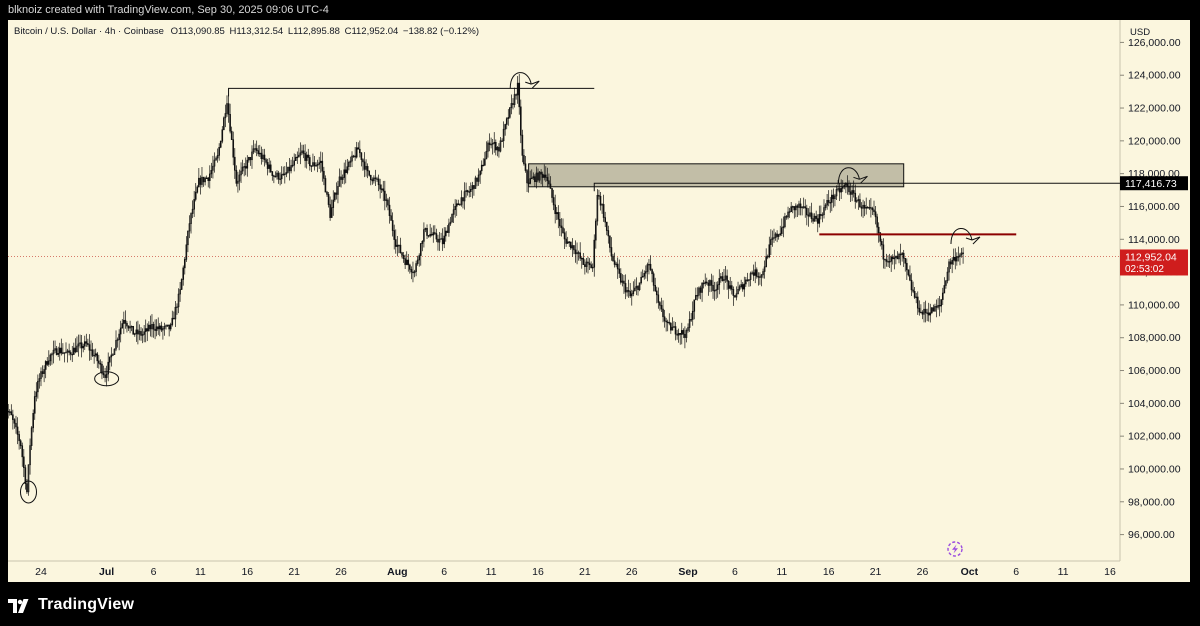 Image resolution: width=1200 pixels, height=626 pixels. Describe the element at coordinates (341, 572) in the screenshot. I see `x-tick-label: 26` at that location.